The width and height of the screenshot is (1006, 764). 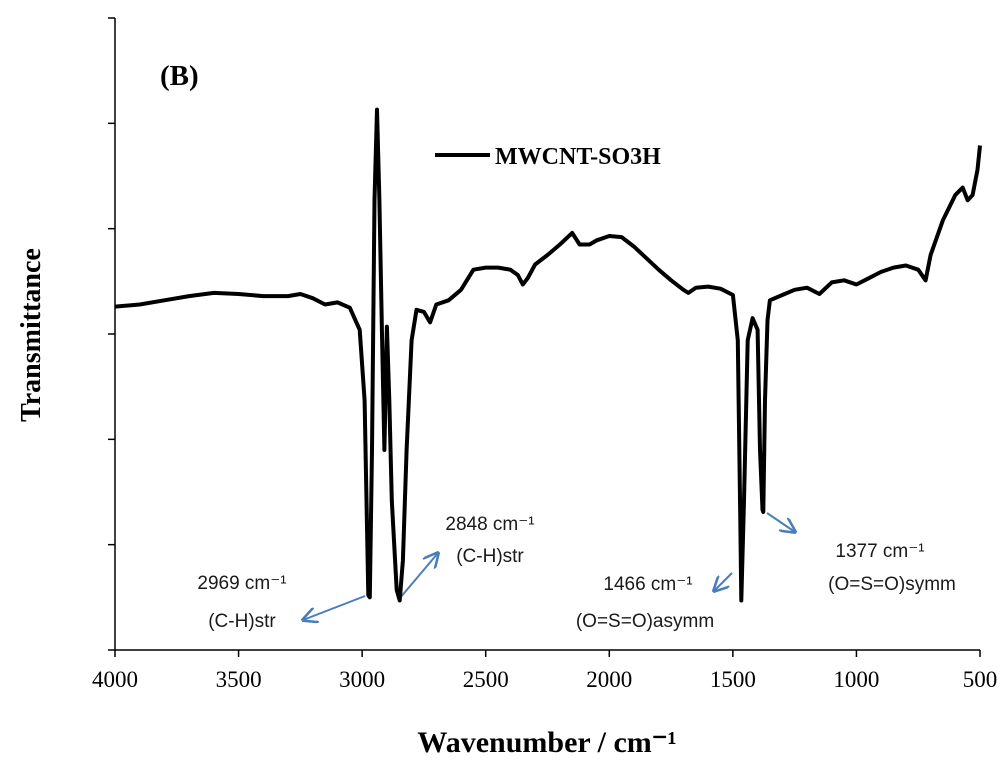 I want to click on x-tick-label: 2000, so click(x=609, y=679).